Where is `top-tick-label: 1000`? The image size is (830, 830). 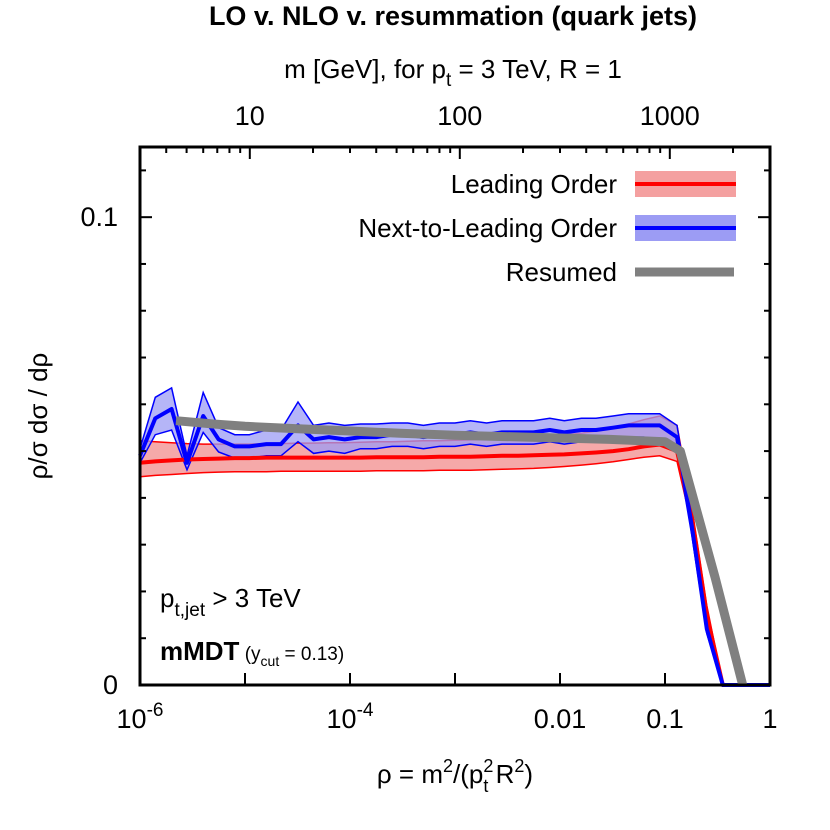 top-tick-label: 1000 is located at coordinates (670, 116).